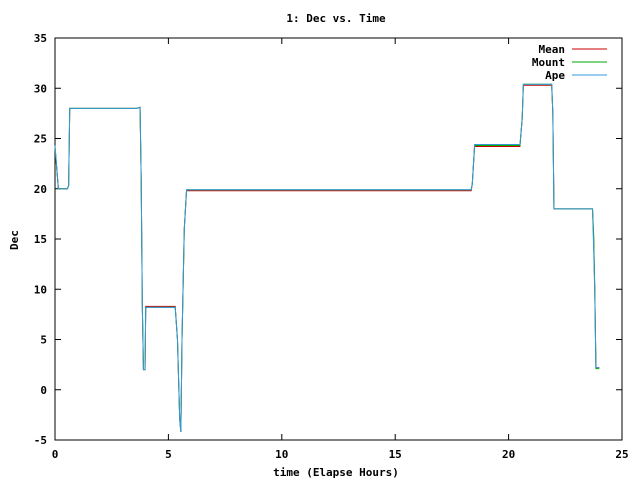 The image size is (640, 484). What do you see at coordinates (621, 454) in the screenshot?
I see `x-tick-label: 25` at bounding box center [621, 454].